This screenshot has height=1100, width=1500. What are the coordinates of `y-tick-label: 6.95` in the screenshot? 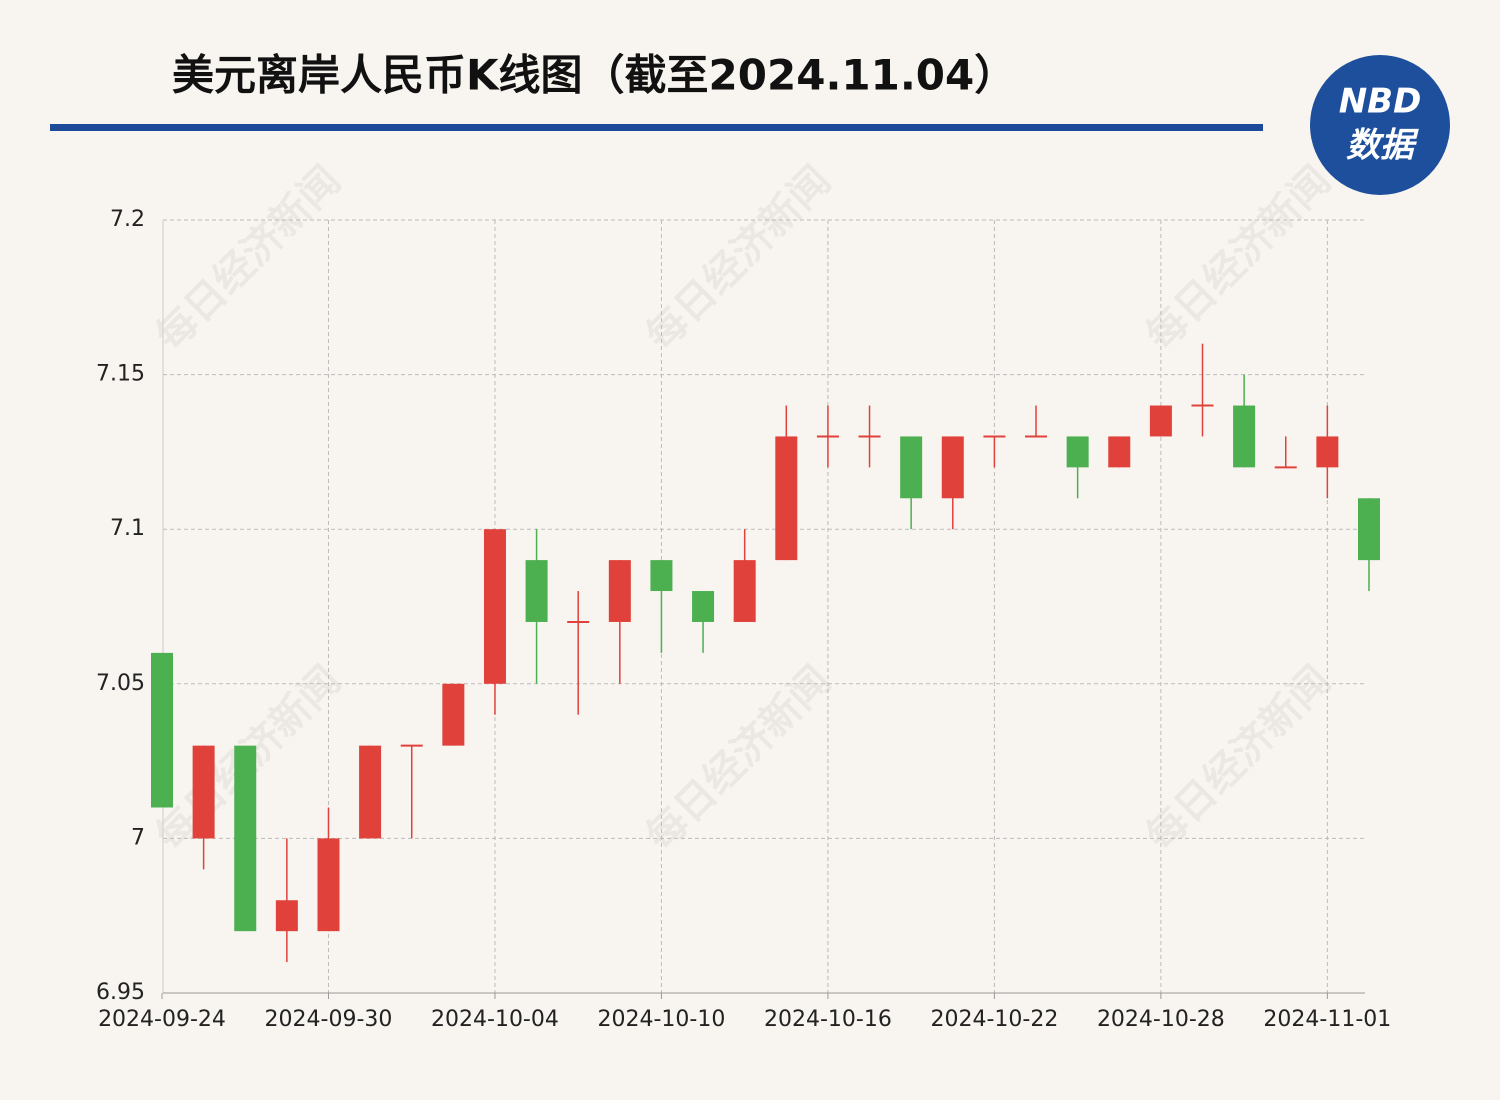 It's located at (120, 992).